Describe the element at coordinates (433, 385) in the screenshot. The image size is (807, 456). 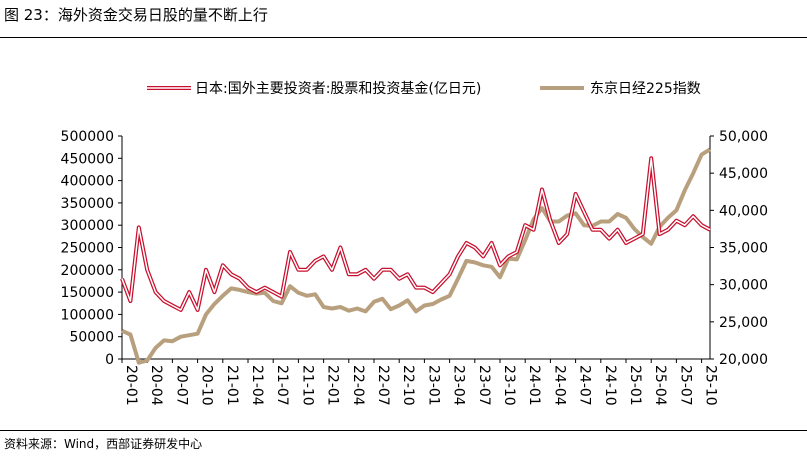
I see `x-tick-label: 23-01` at that location.